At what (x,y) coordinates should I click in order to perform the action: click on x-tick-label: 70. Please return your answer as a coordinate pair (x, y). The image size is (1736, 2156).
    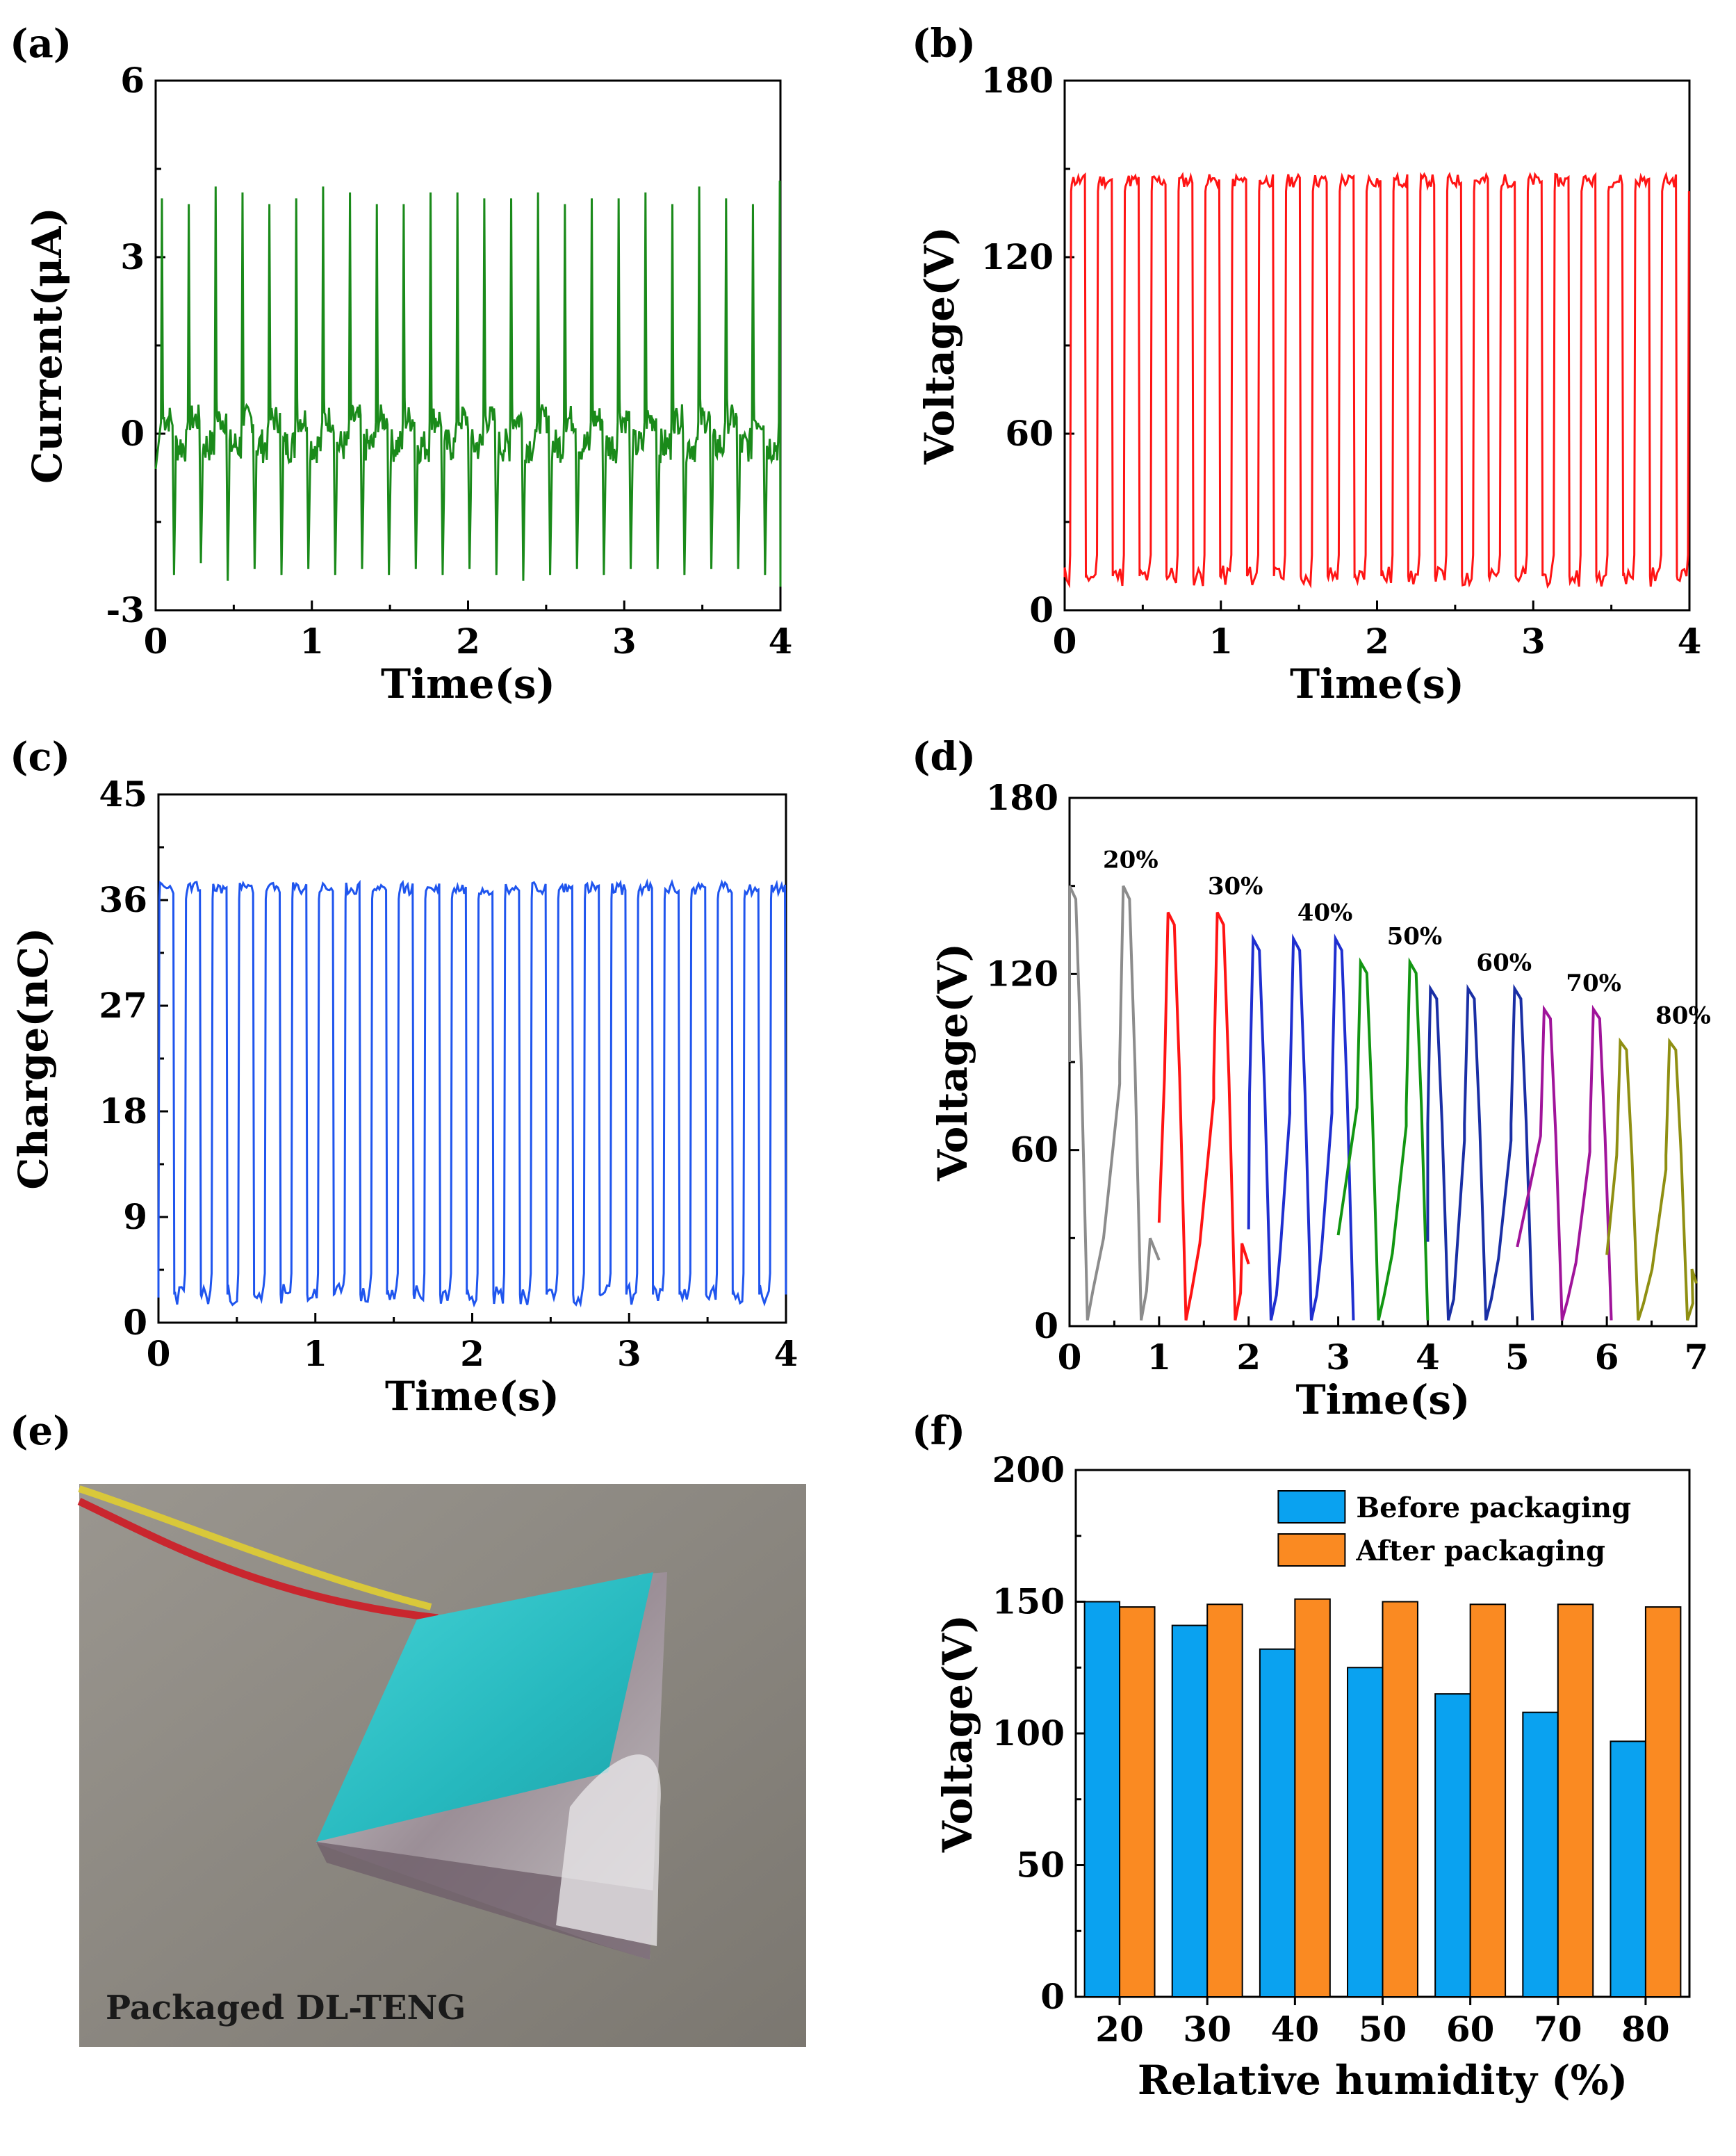
    Looking at the image, I should click on (1558, 2029).